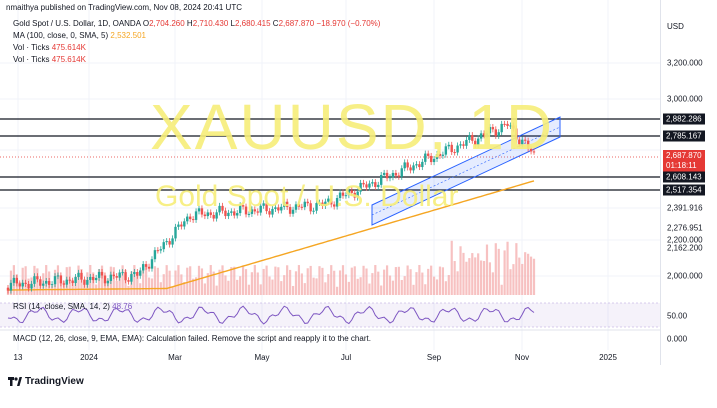 The height and width of the screenshot is (408, 717). Describe the element at coordinates (346, 357) in the screenshot. I see `time-tick: Jul` at that location.